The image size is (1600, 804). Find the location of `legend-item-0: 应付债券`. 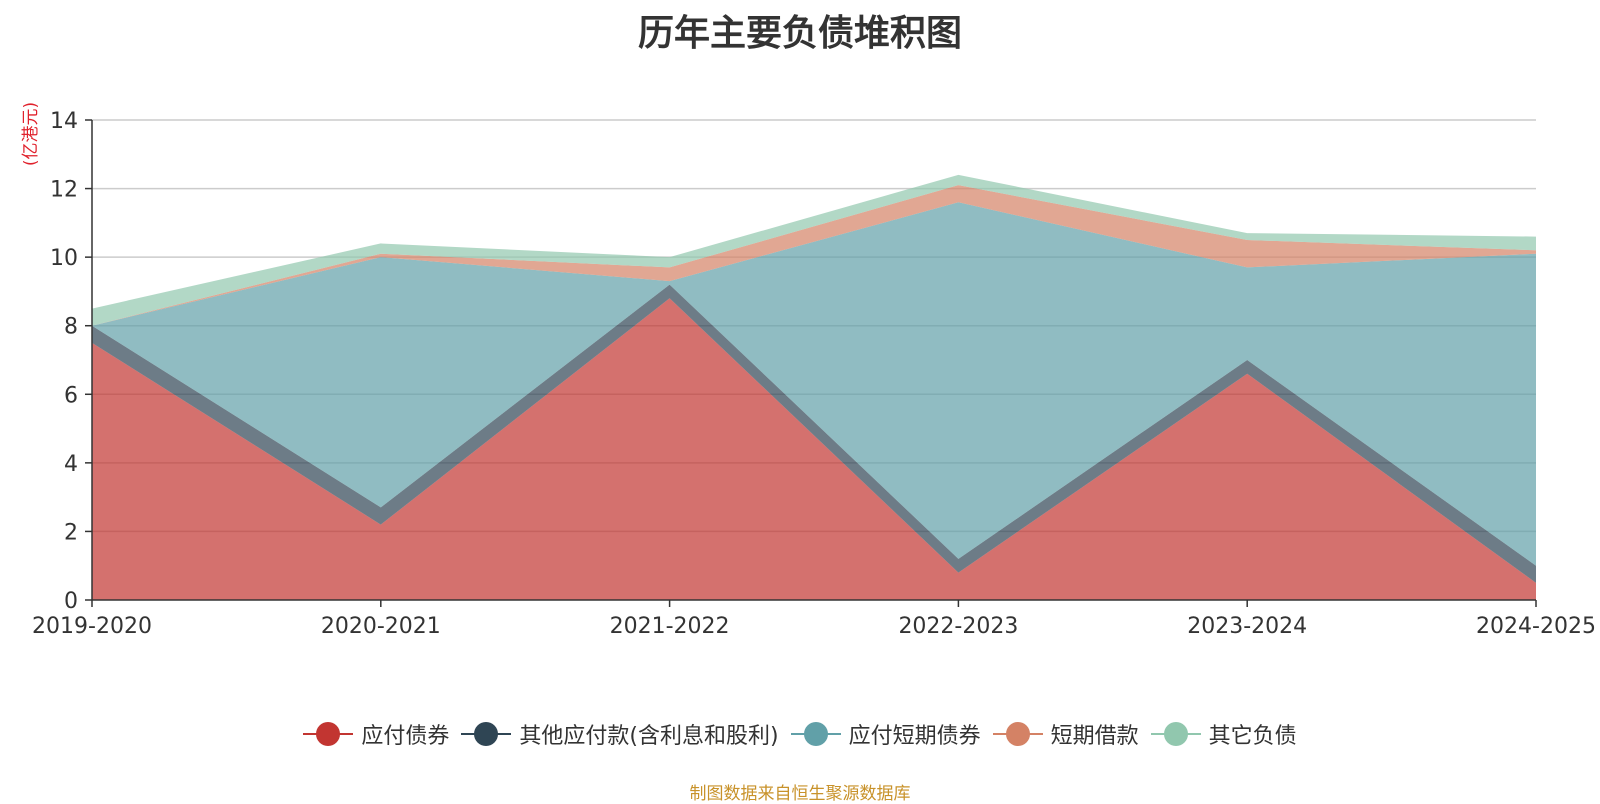

legend-item-0: 应付债券 is located at coordinates (376, 734).